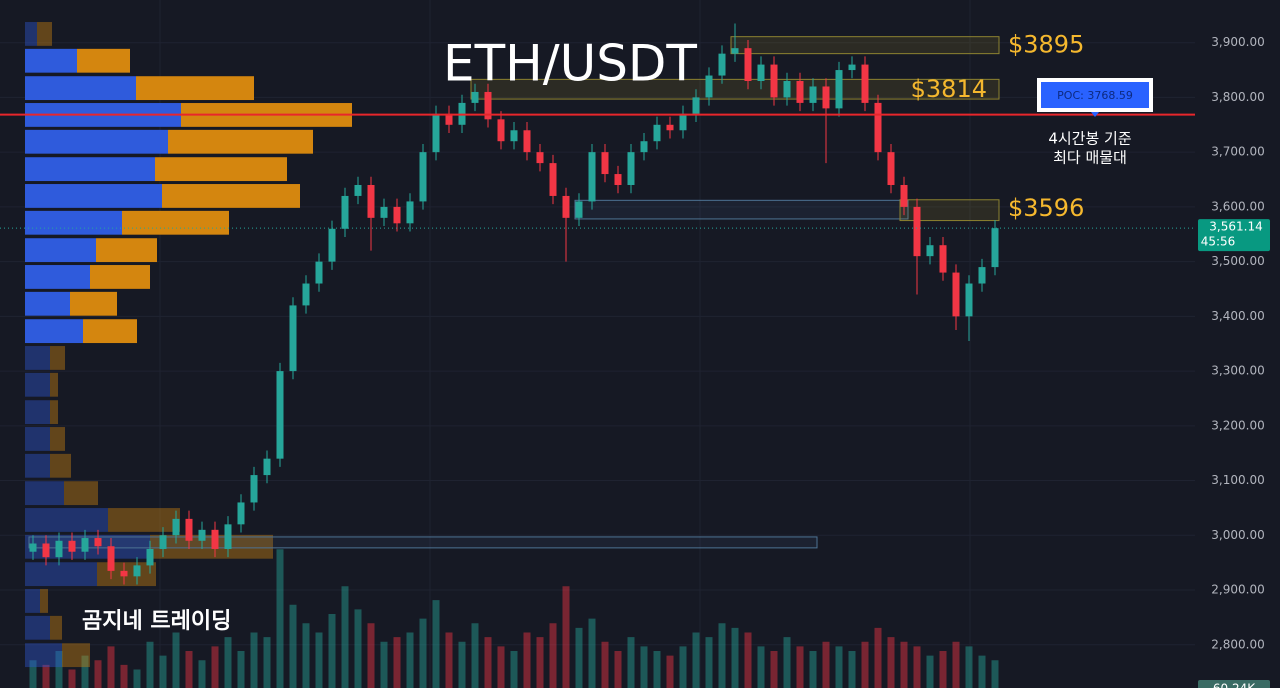 The width and height of the screenshot is (1280, 688). Describe the element at coordinates (1046, 208) in the screenshot. I see `zone-label: $3596` at that location.